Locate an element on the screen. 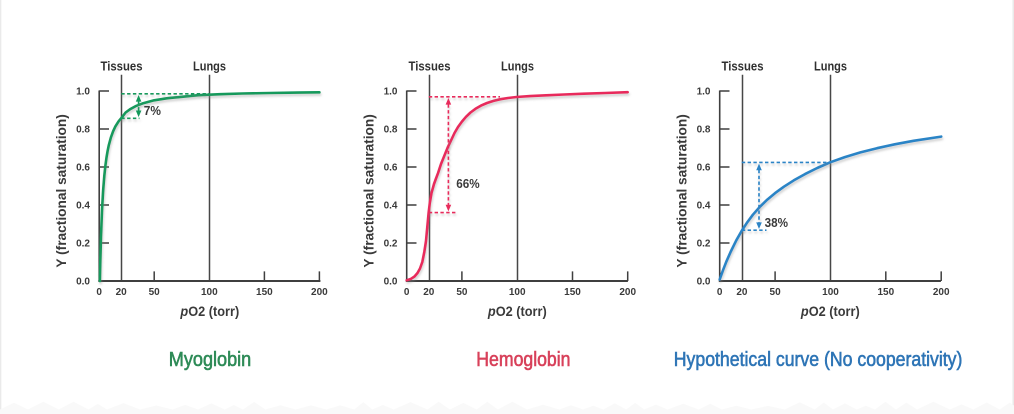 The width and height of the screenshot is (1014, 414). svg-text:Hypothetical curve (No coopera: Hypothetical curve (No cooperativity) is located at coordinates (818, 360).